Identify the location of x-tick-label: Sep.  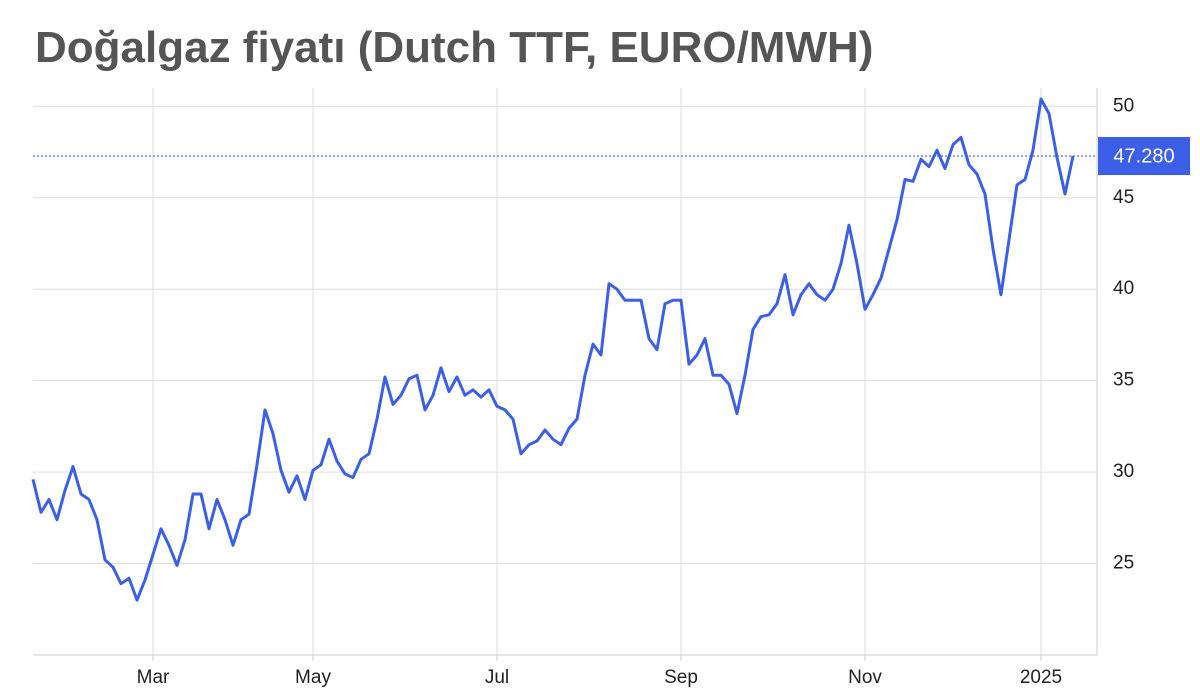
(681, 677).